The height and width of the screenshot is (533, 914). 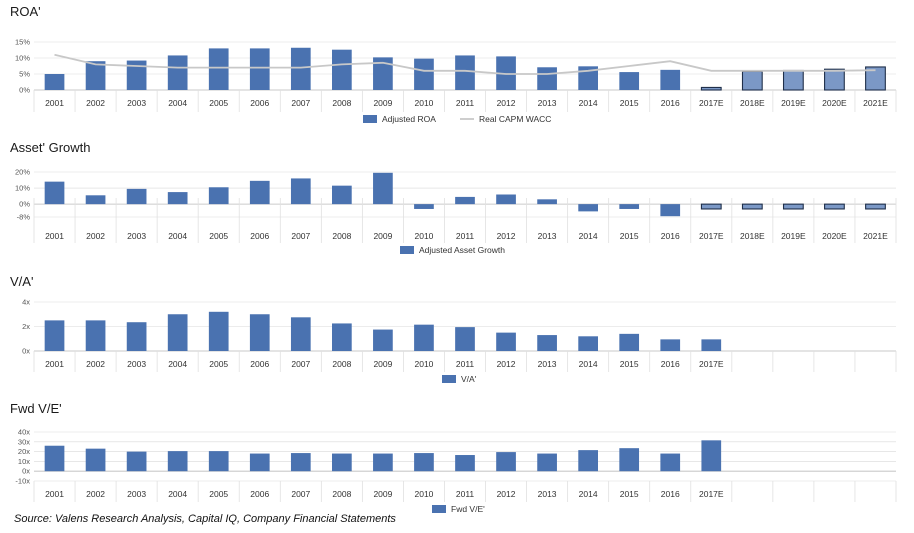 What do you see at coordinates (24, 441) in the screenshot?
I see `y-tick-label: 30x` at bounding box center [24, 441].